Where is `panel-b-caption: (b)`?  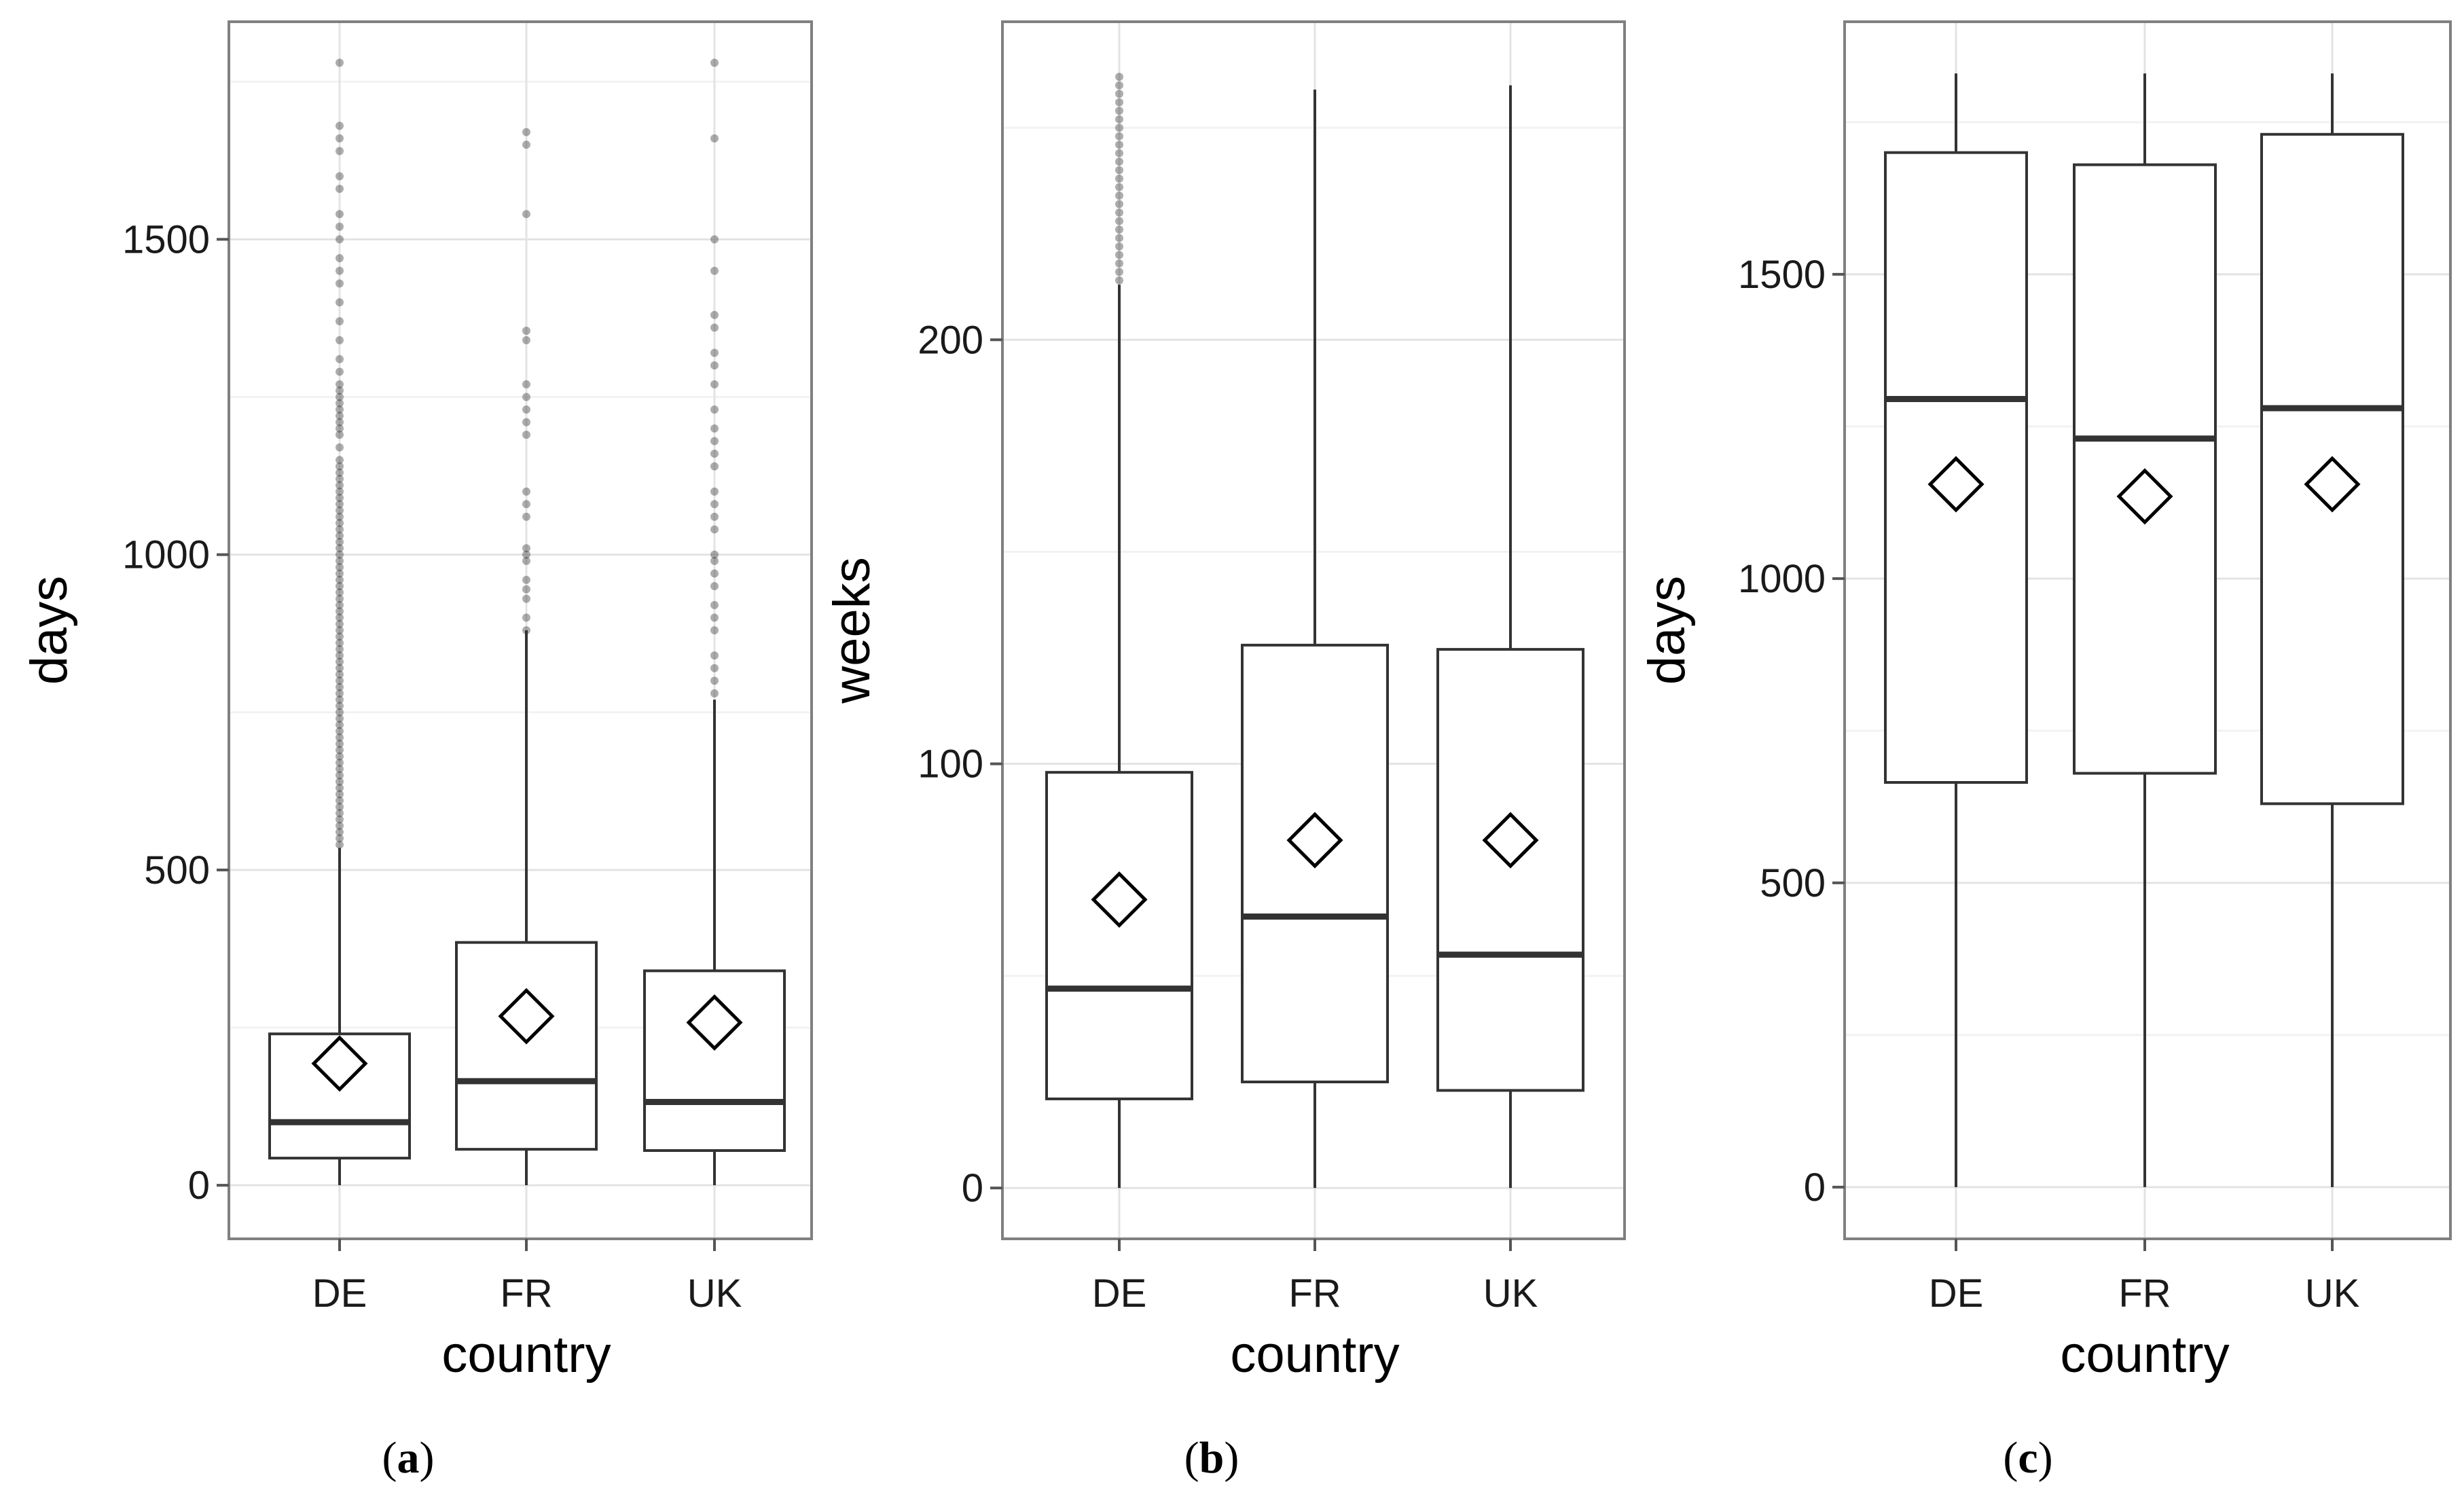 panel-b-caption: (b) is located at coordinates (1211, 1458).